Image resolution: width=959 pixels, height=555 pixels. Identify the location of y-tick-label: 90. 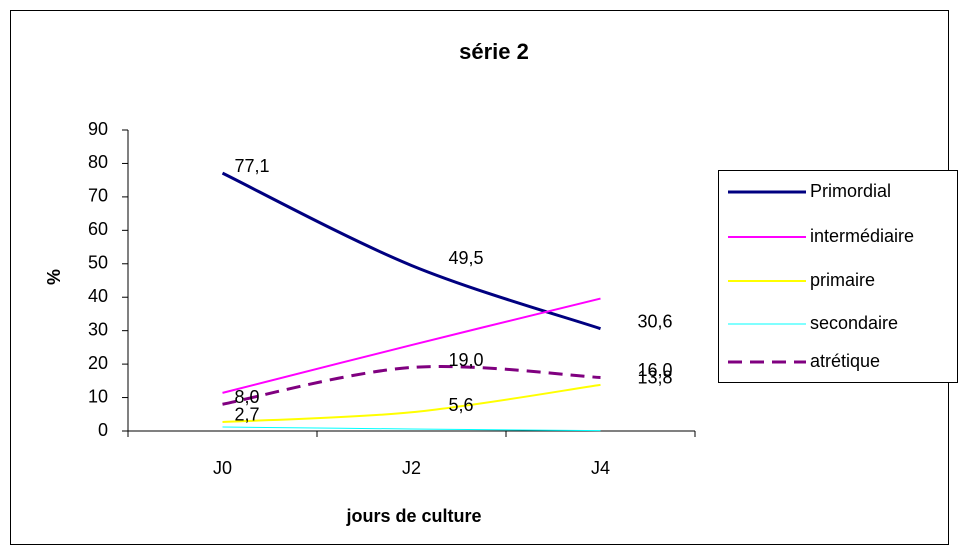
(98, 129).